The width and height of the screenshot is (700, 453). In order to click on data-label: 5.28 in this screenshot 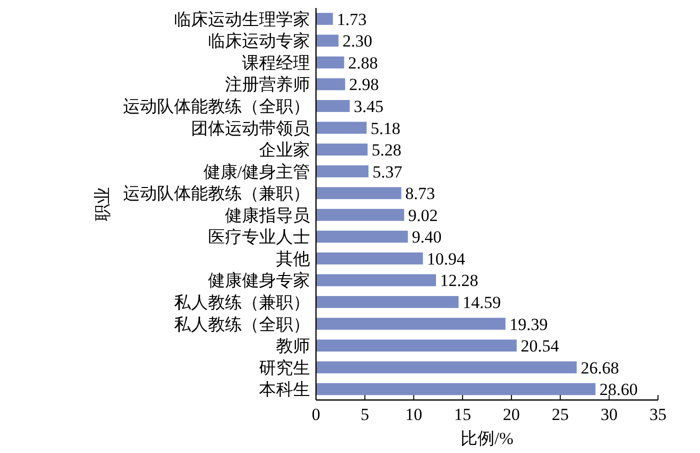, I will do `click(387, 150)`.